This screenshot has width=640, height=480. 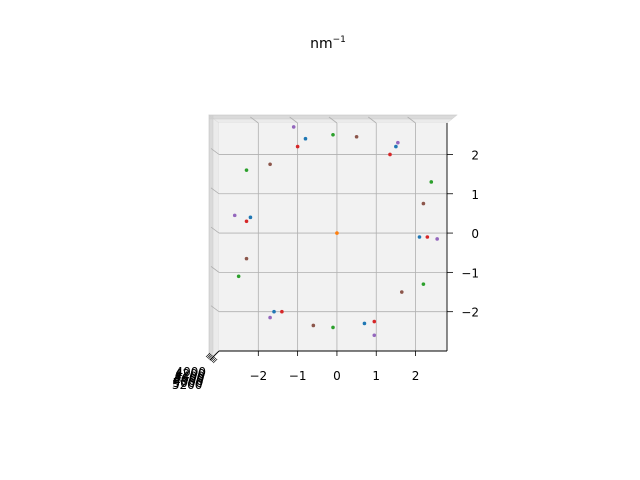 I want to click on z-tick-label: 5200, so click(x=187, y=385).